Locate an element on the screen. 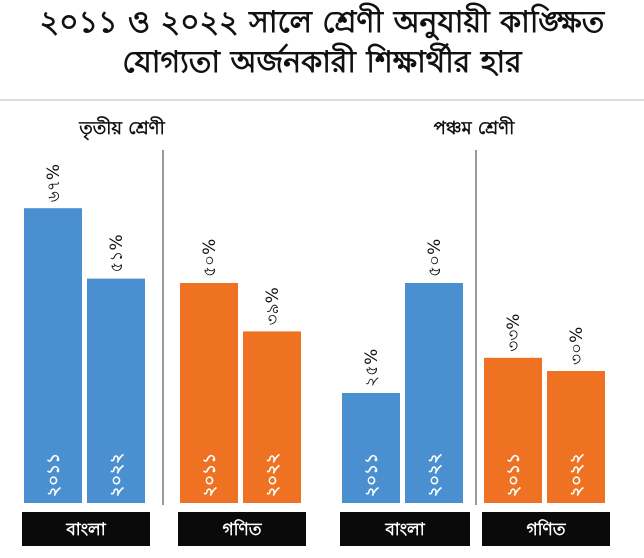 This screenshot has height=558, width=644. chart-title-line-2: যোগ্যতা অর্জনকারী শিক্ষার্থীর হার is located at coordinates (322, 62).